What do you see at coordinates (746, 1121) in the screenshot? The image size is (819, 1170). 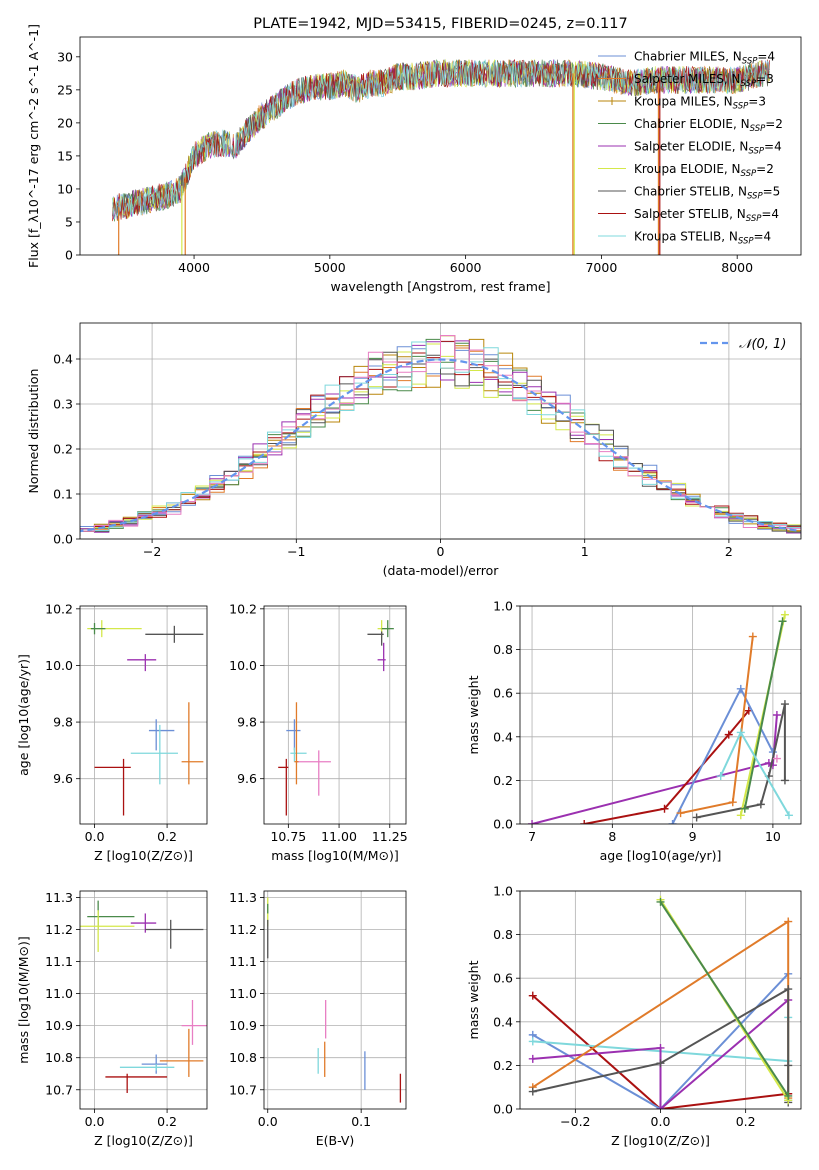 I see `x-tick-label: 0.2` at bounding box center [746, 1121].